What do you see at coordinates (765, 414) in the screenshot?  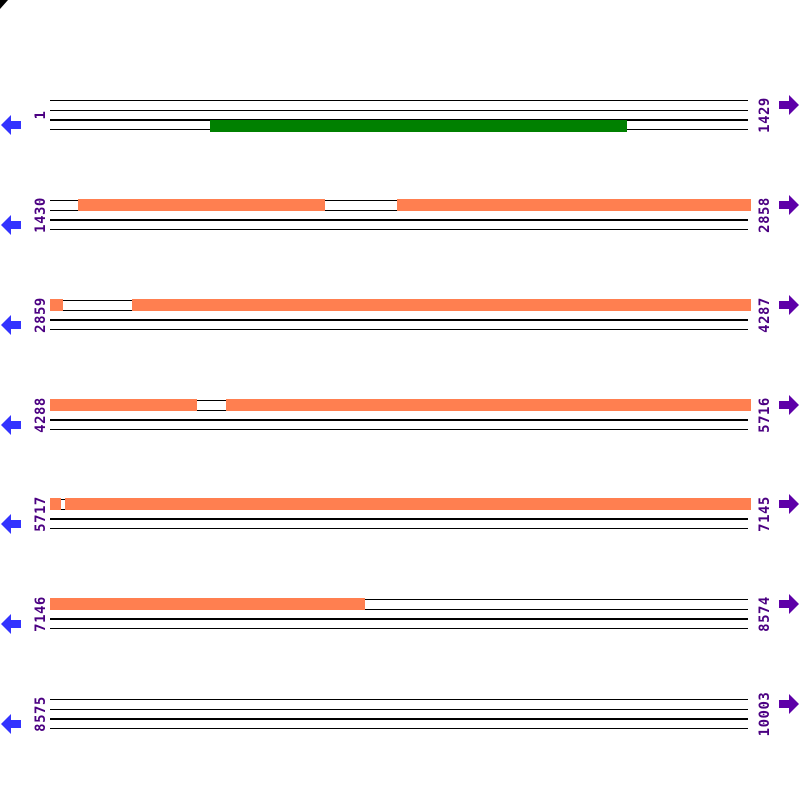 I see `row-end-position: 5716` at bounding box center [765, 414].